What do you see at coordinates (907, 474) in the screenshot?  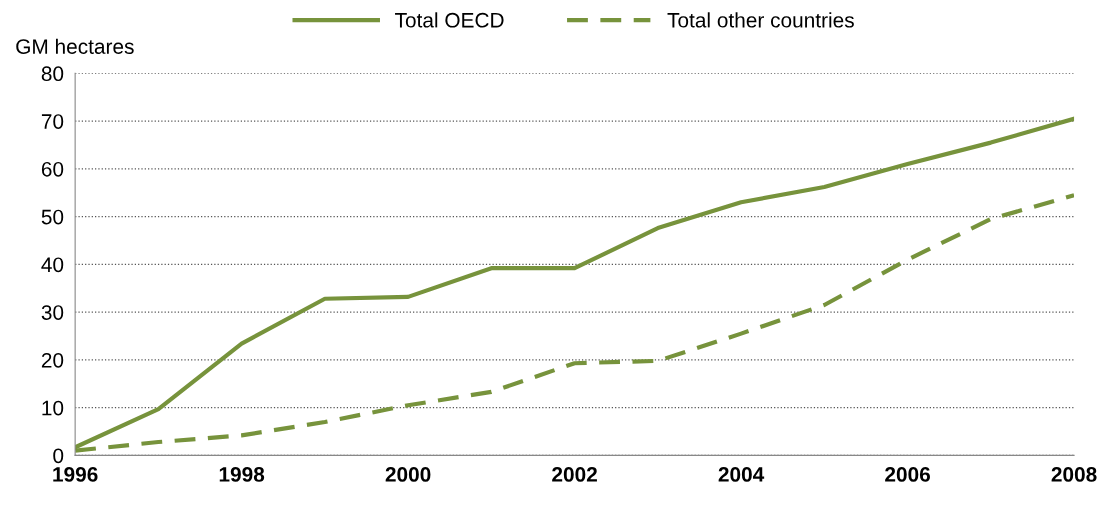 I see `x-tick-label: 2006` at bounding box center [907, 474].